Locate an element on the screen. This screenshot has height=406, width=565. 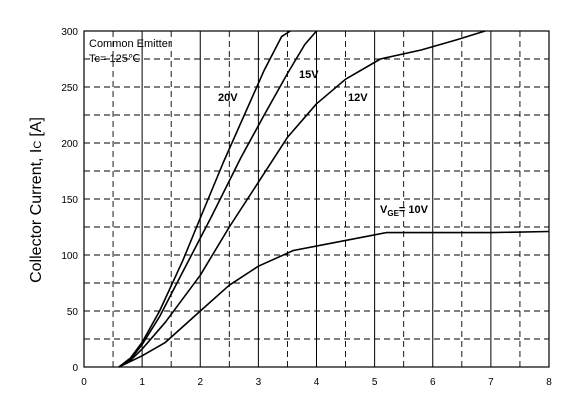
y-tick-label: 200 is located at coordinates (69, 144).